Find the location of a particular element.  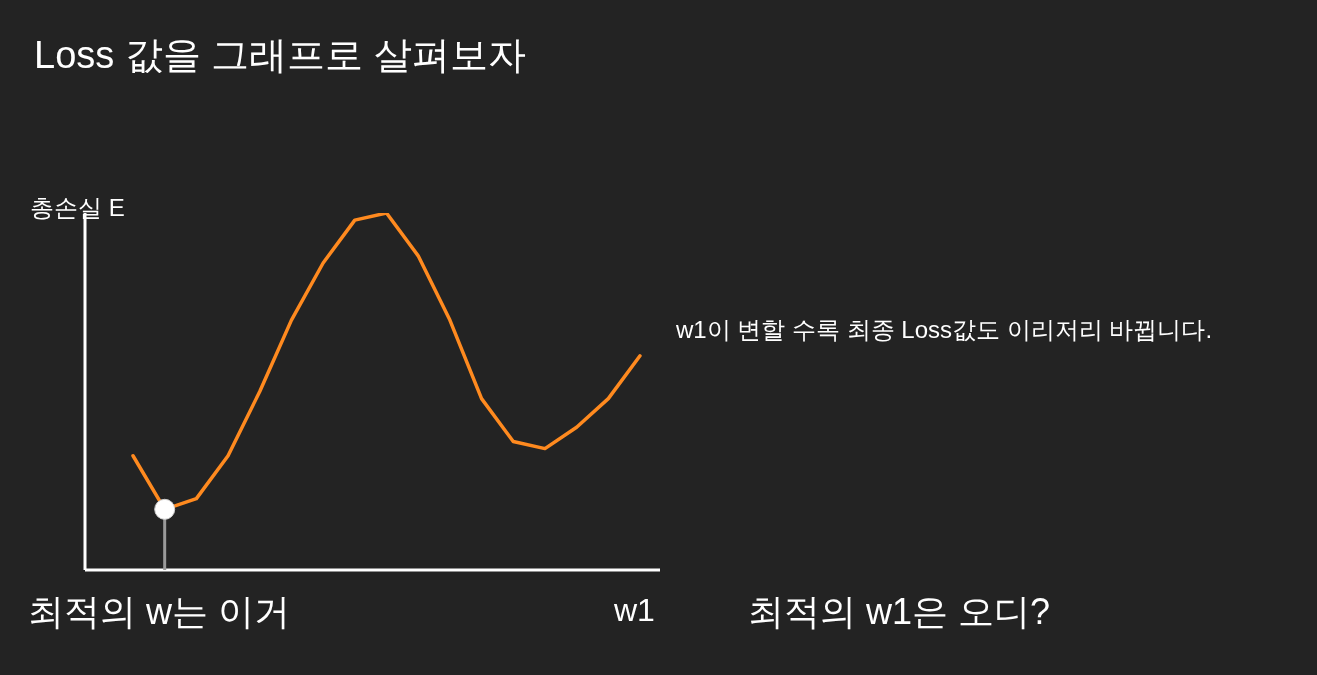

x-axis-title: w1 is located at coordinates (634, 610).